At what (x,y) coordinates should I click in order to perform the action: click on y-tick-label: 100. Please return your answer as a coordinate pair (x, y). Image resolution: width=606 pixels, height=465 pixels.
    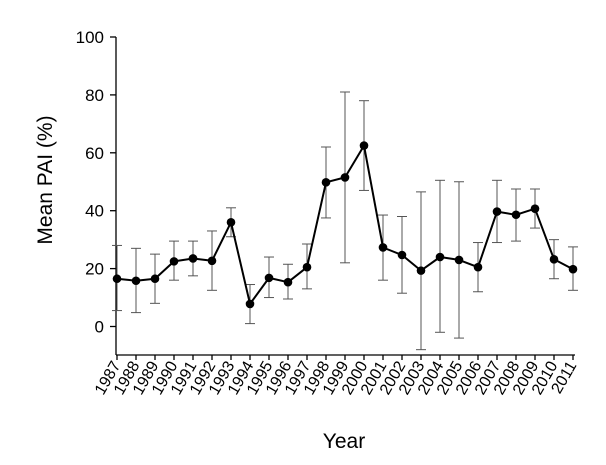
    Looking at the image, I should click on (90, 37).